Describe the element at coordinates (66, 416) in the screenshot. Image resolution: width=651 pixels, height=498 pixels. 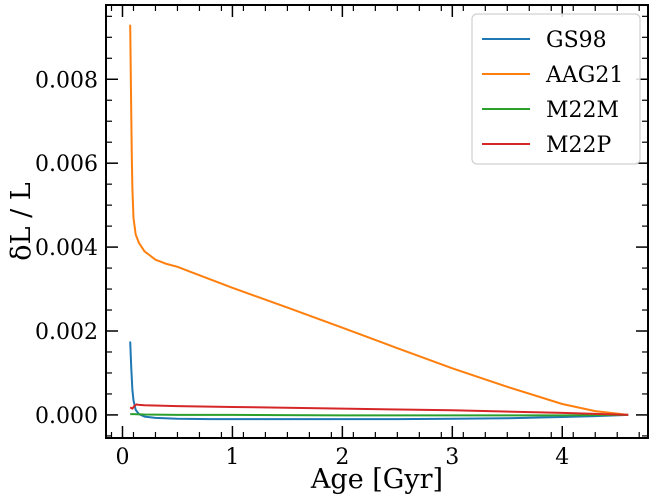
I see `y-tick-label: 0.000` at that location.